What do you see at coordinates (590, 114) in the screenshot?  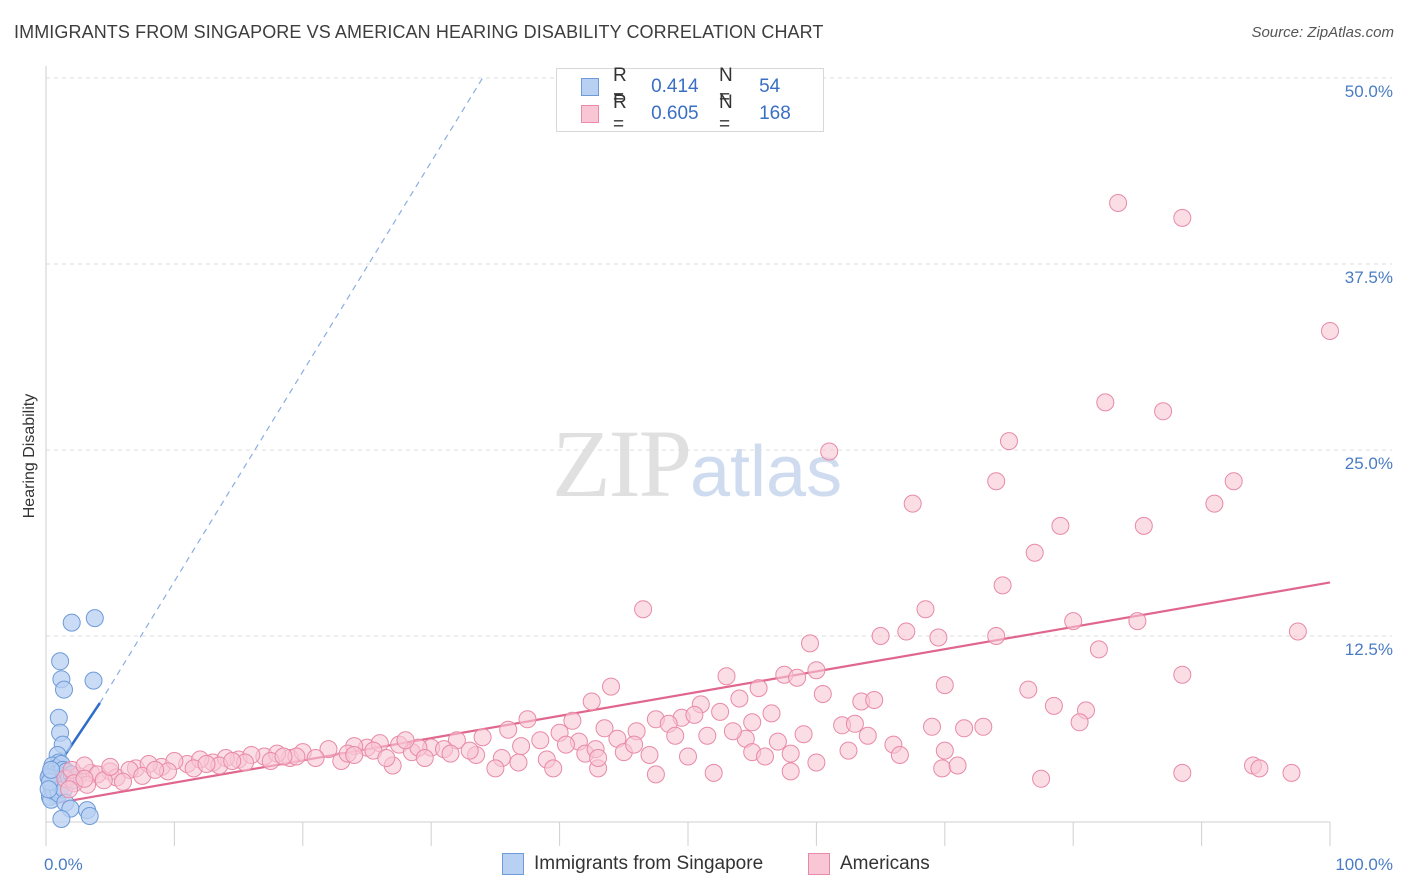 I see `stats-swatch-americans` at bounding box center [590, 114].